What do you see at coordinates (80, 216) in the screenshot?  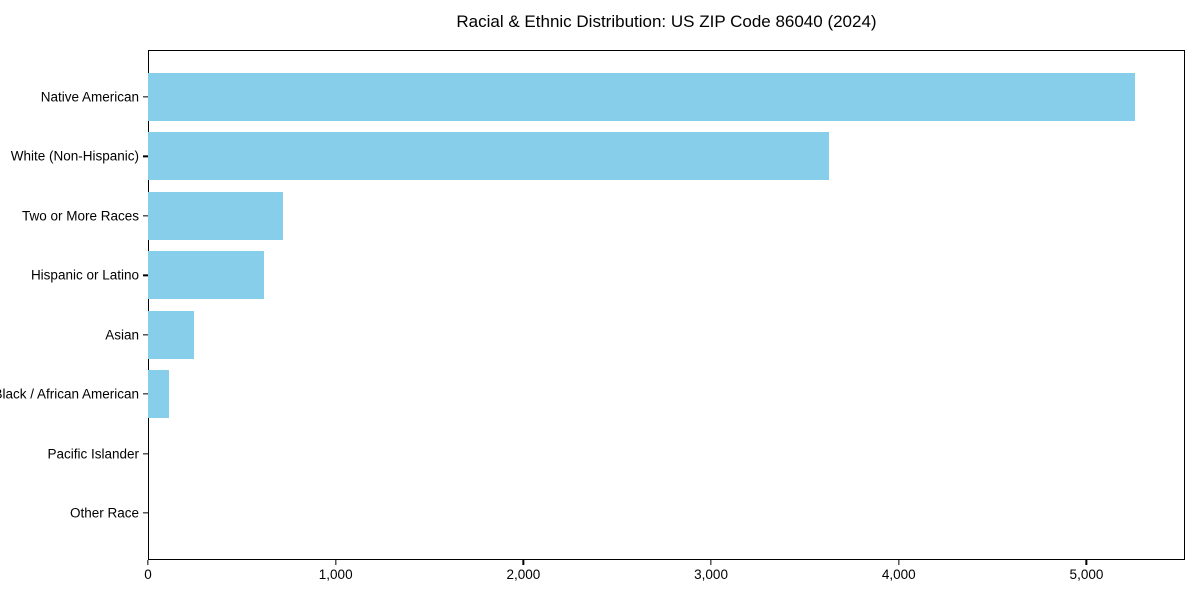 I see `y-tick-label: Two or More Races` at bounding box center [80, 216].